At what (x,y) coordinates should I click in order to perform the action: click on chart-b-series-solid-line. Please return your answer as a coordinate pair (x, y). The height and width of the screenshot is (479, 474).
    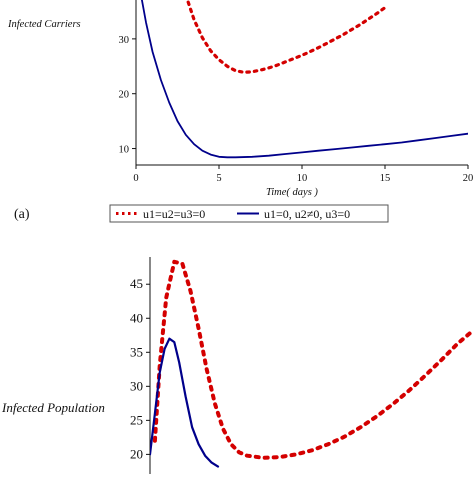
    Looking at the image, I should click on (185, 402).